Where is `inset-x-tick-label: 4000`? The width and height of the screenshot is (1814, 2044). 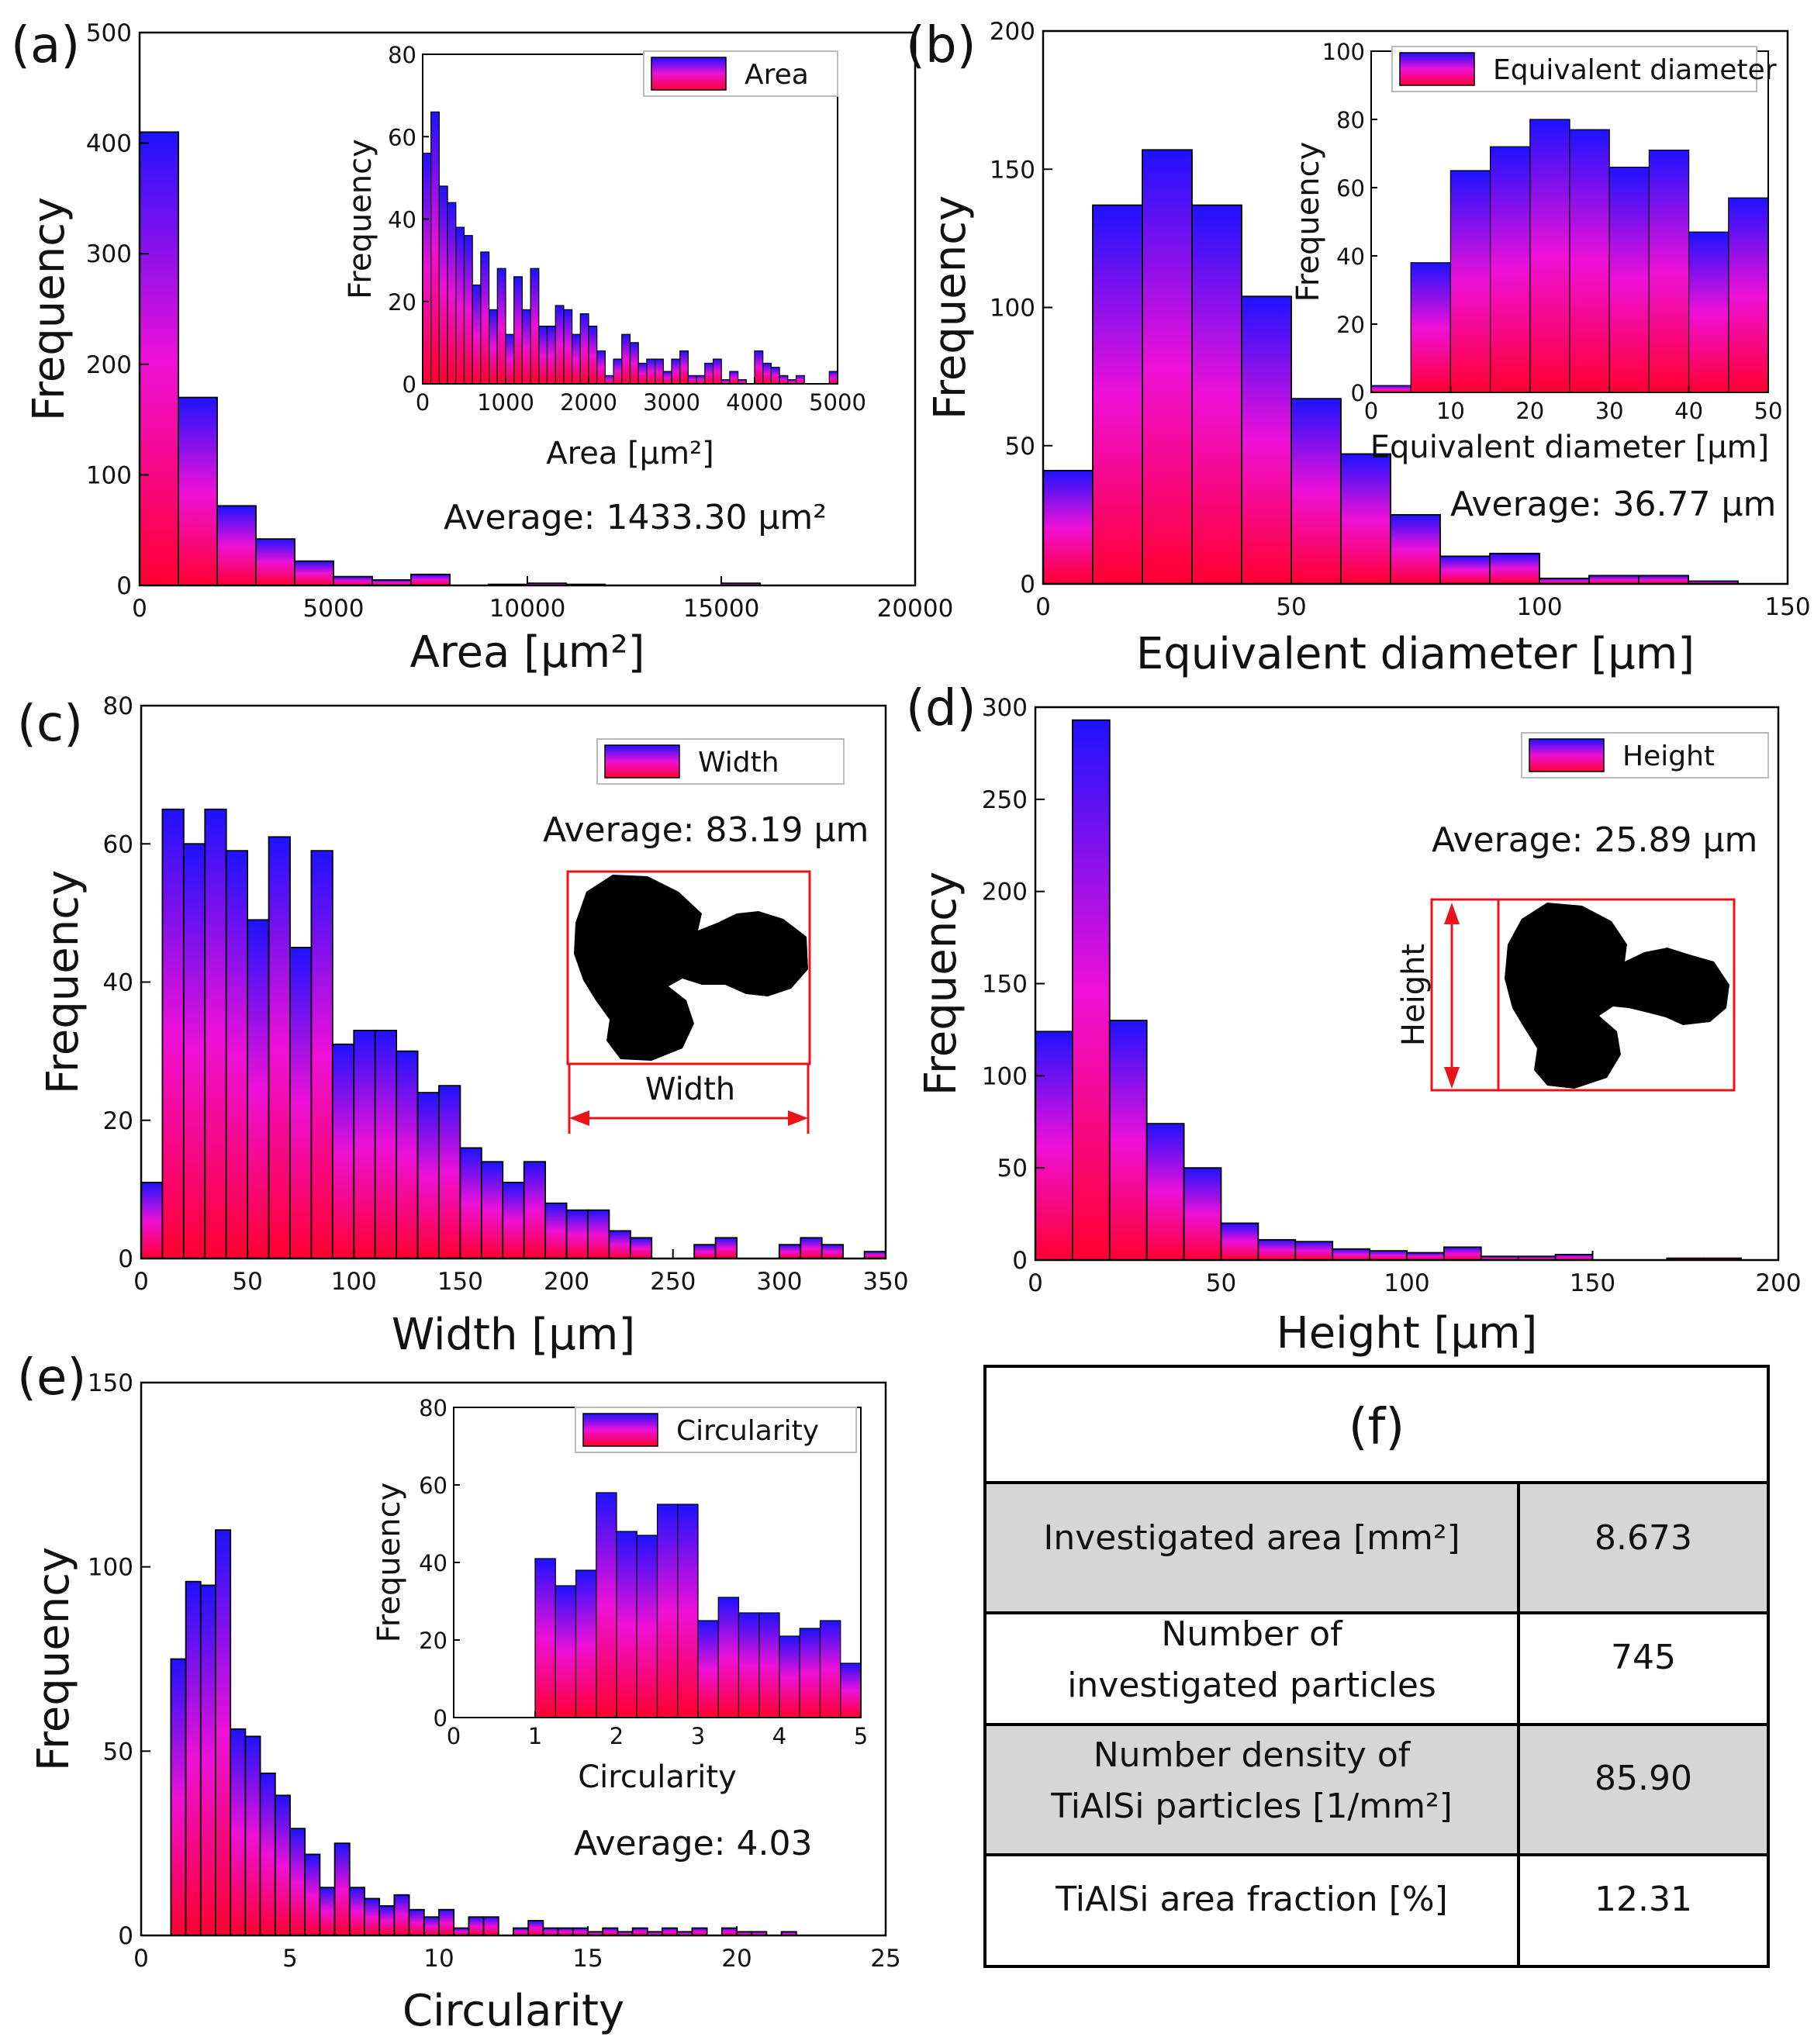
inset-x-tick-label: 4000 is located at coordinates (754, 403).